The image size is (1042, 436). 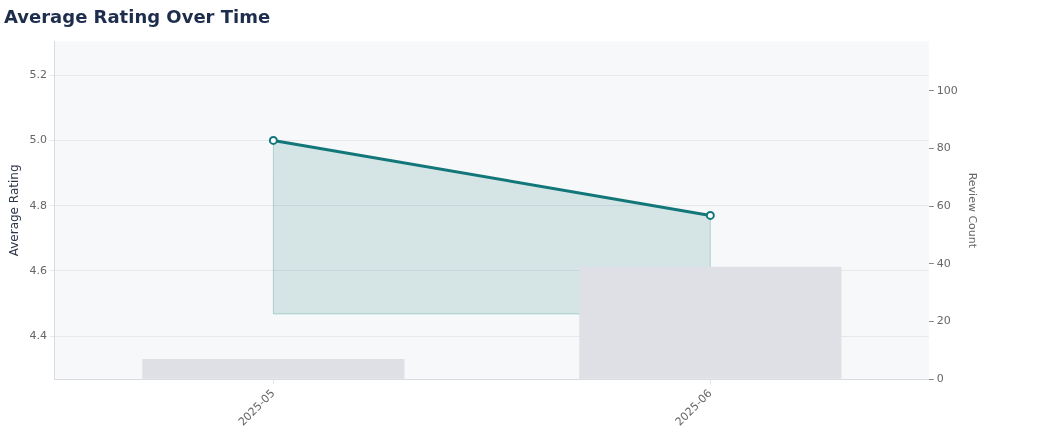 What do you see at coordinates (943, 321) in the screenshot?
I see `y2-tick-label: 20` at bounding box center [943, 321].